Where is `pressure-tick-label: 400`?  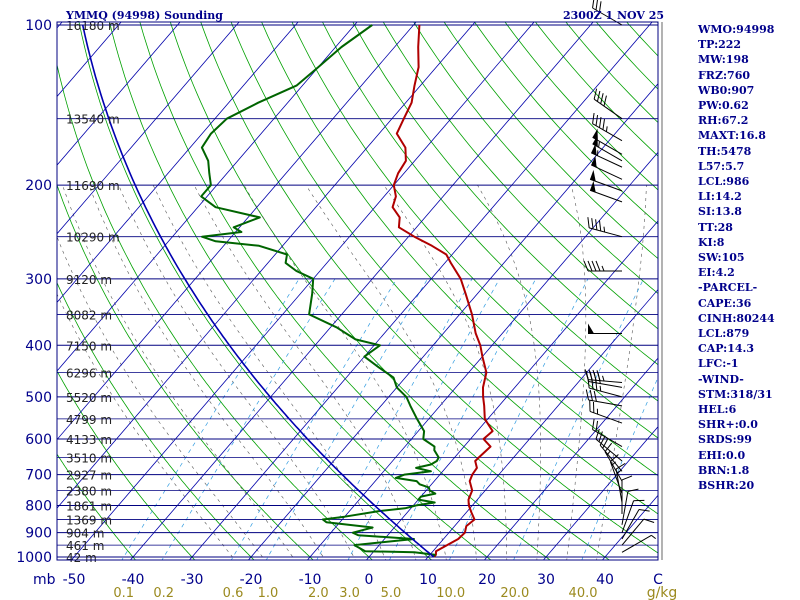 pressure-tick-label: 400 is located at coordinates (38, 346).